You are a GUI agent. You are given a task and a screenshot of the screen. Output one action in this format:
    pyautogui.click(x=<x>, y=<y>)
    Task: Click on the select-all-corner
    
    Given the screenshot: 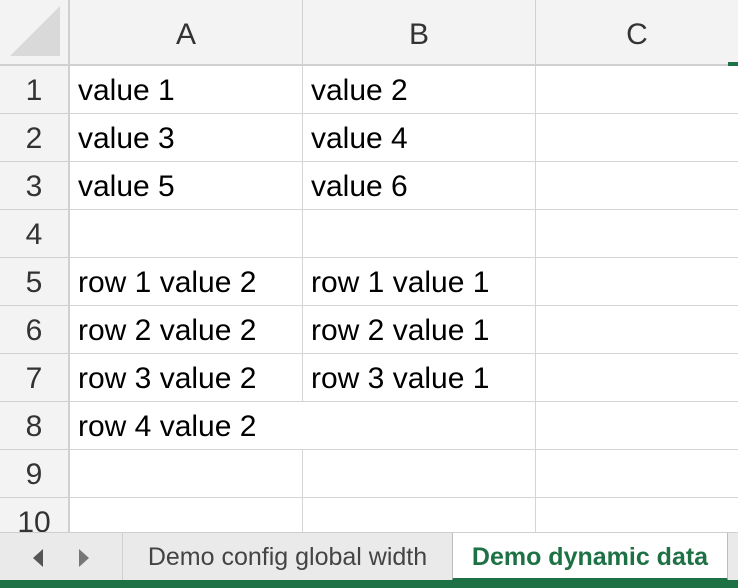 What is the action you would take?
    pyautogui.click(x=35, y=33)
    